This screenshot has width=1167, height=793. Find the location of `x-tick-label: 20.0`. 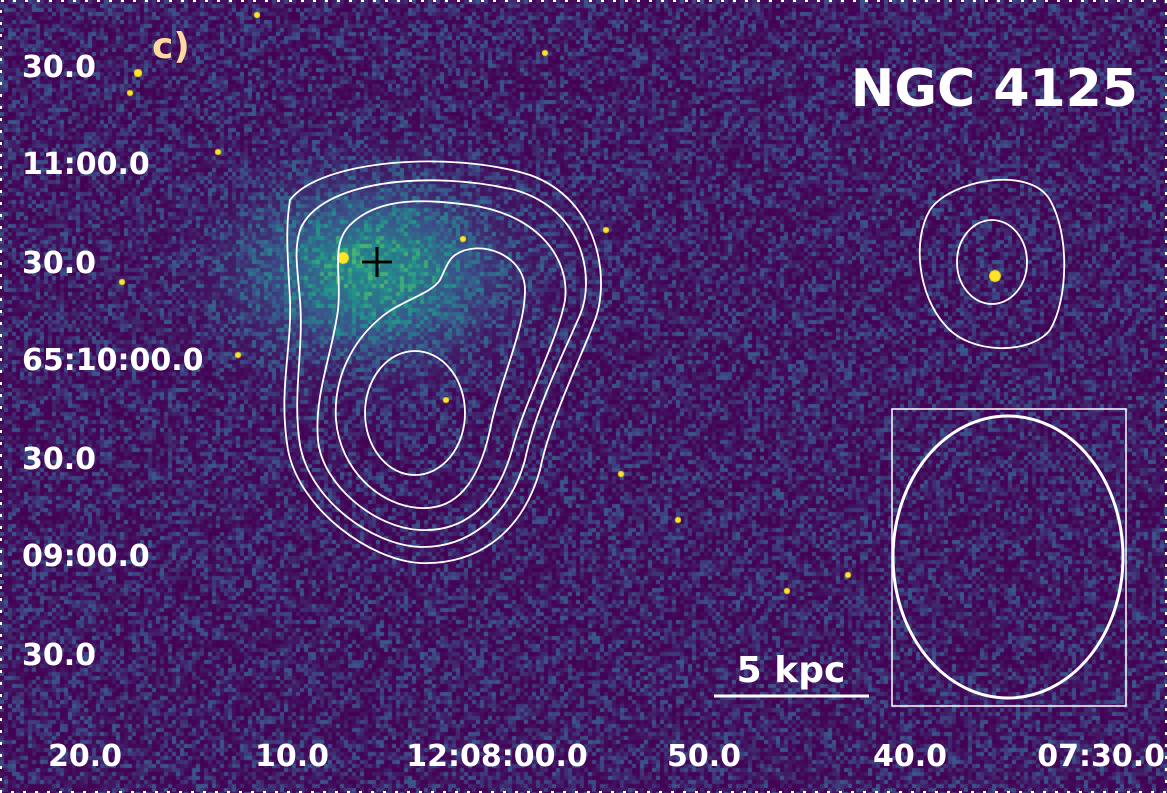

x-tick-label: 20.0 is located at coordinates (85, 756).